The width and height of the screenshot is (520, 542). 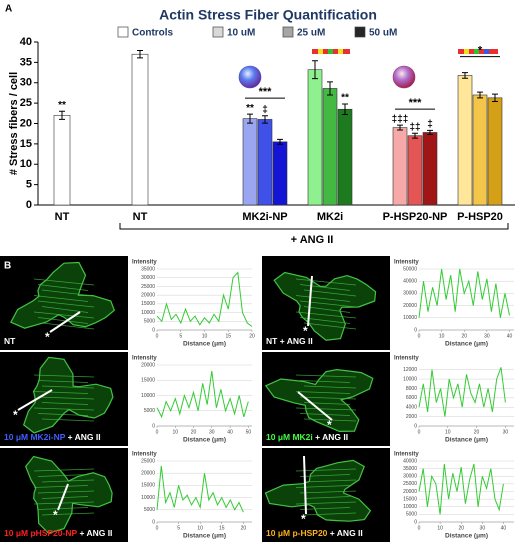 I want to click on caption: 10 μM p-HSP20 + ANG II, so click(x=314, y=533).